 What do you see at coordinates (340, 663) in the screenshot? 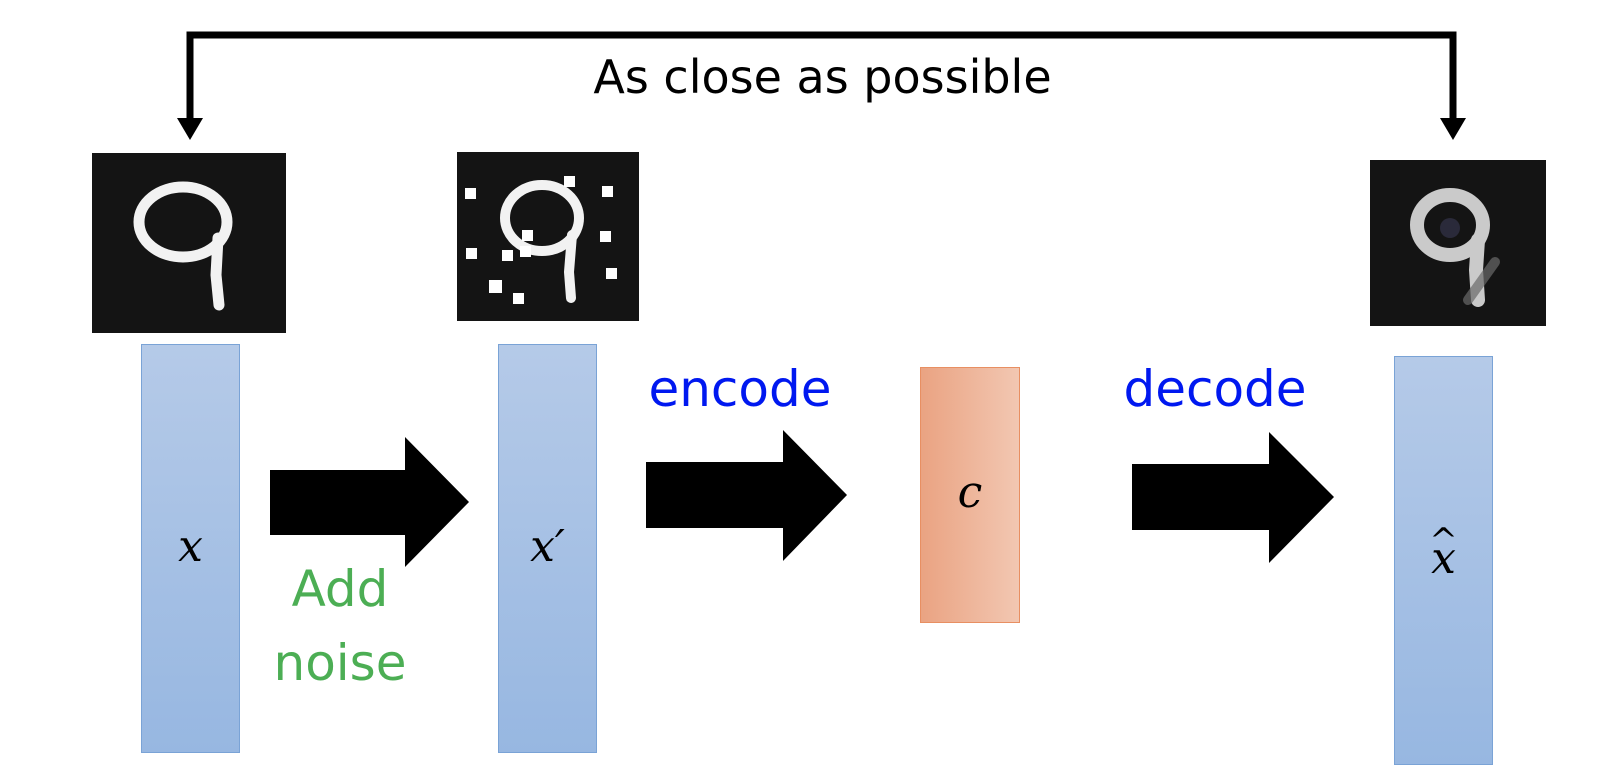
I see `add-noise-line-2: noise` at bounding box center [340, 663].